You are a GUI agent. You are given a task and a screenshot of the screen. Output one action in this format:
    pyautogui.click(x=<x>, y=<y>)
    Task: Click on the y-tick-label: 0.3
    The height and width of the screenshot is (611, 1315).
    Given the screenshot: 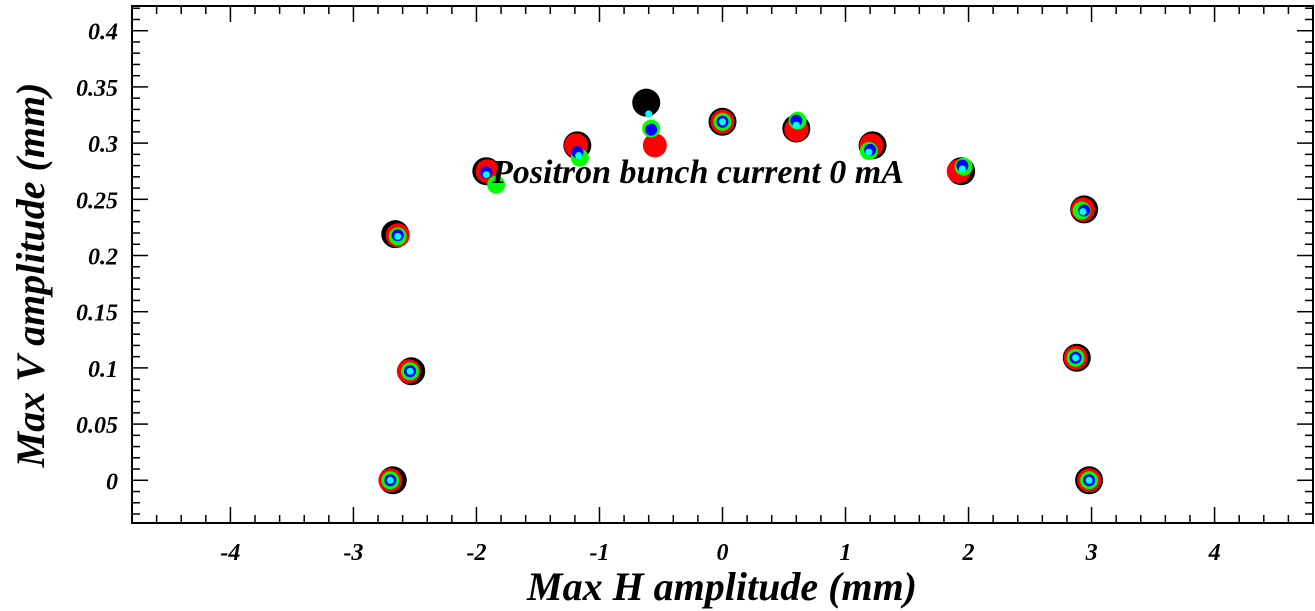 What is the action you would take?
    pyautogui.click(x=103, y=145)
    